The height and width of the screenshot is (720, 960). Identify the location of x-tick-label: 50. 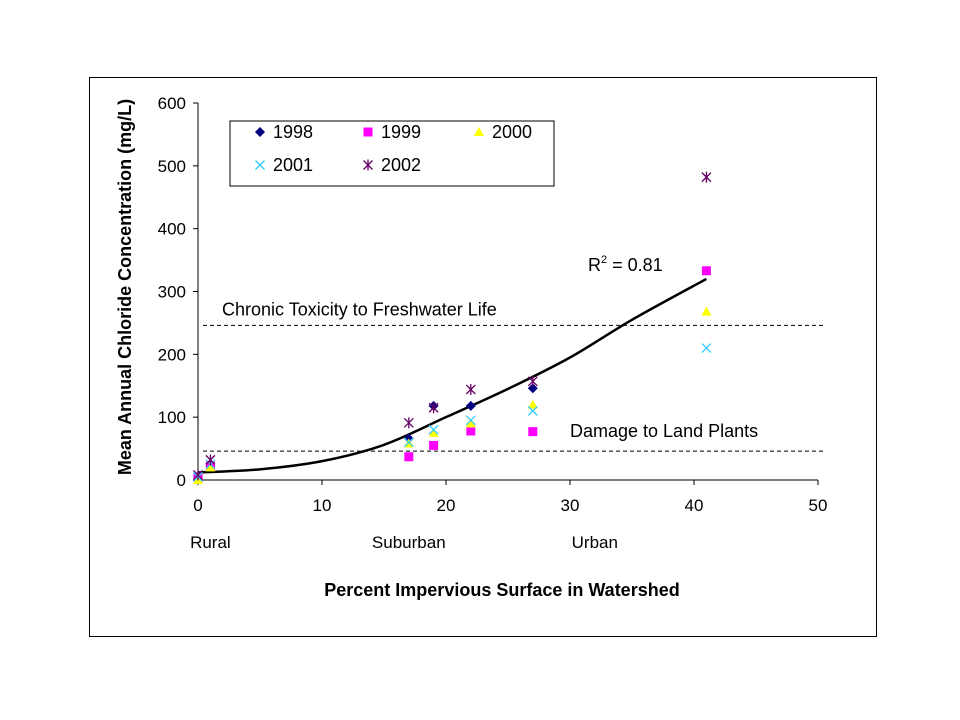
(818, 505).